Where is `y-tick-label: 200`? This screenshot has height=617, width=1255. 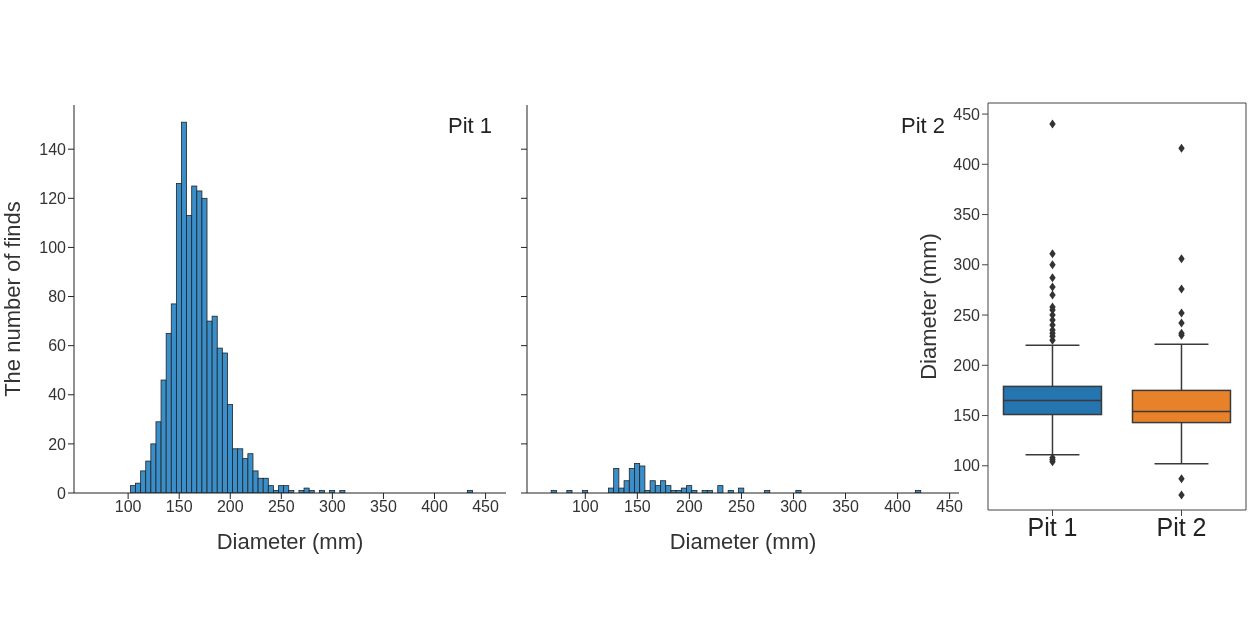 y-tick-label: 200 is located at coordinates (967, 365).